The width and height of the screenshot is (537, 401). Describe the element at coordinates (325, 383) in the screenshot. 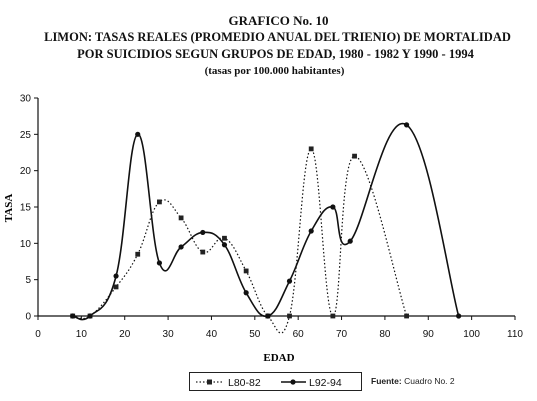

I see `legend-label-l92-94: L92-94` at that location.